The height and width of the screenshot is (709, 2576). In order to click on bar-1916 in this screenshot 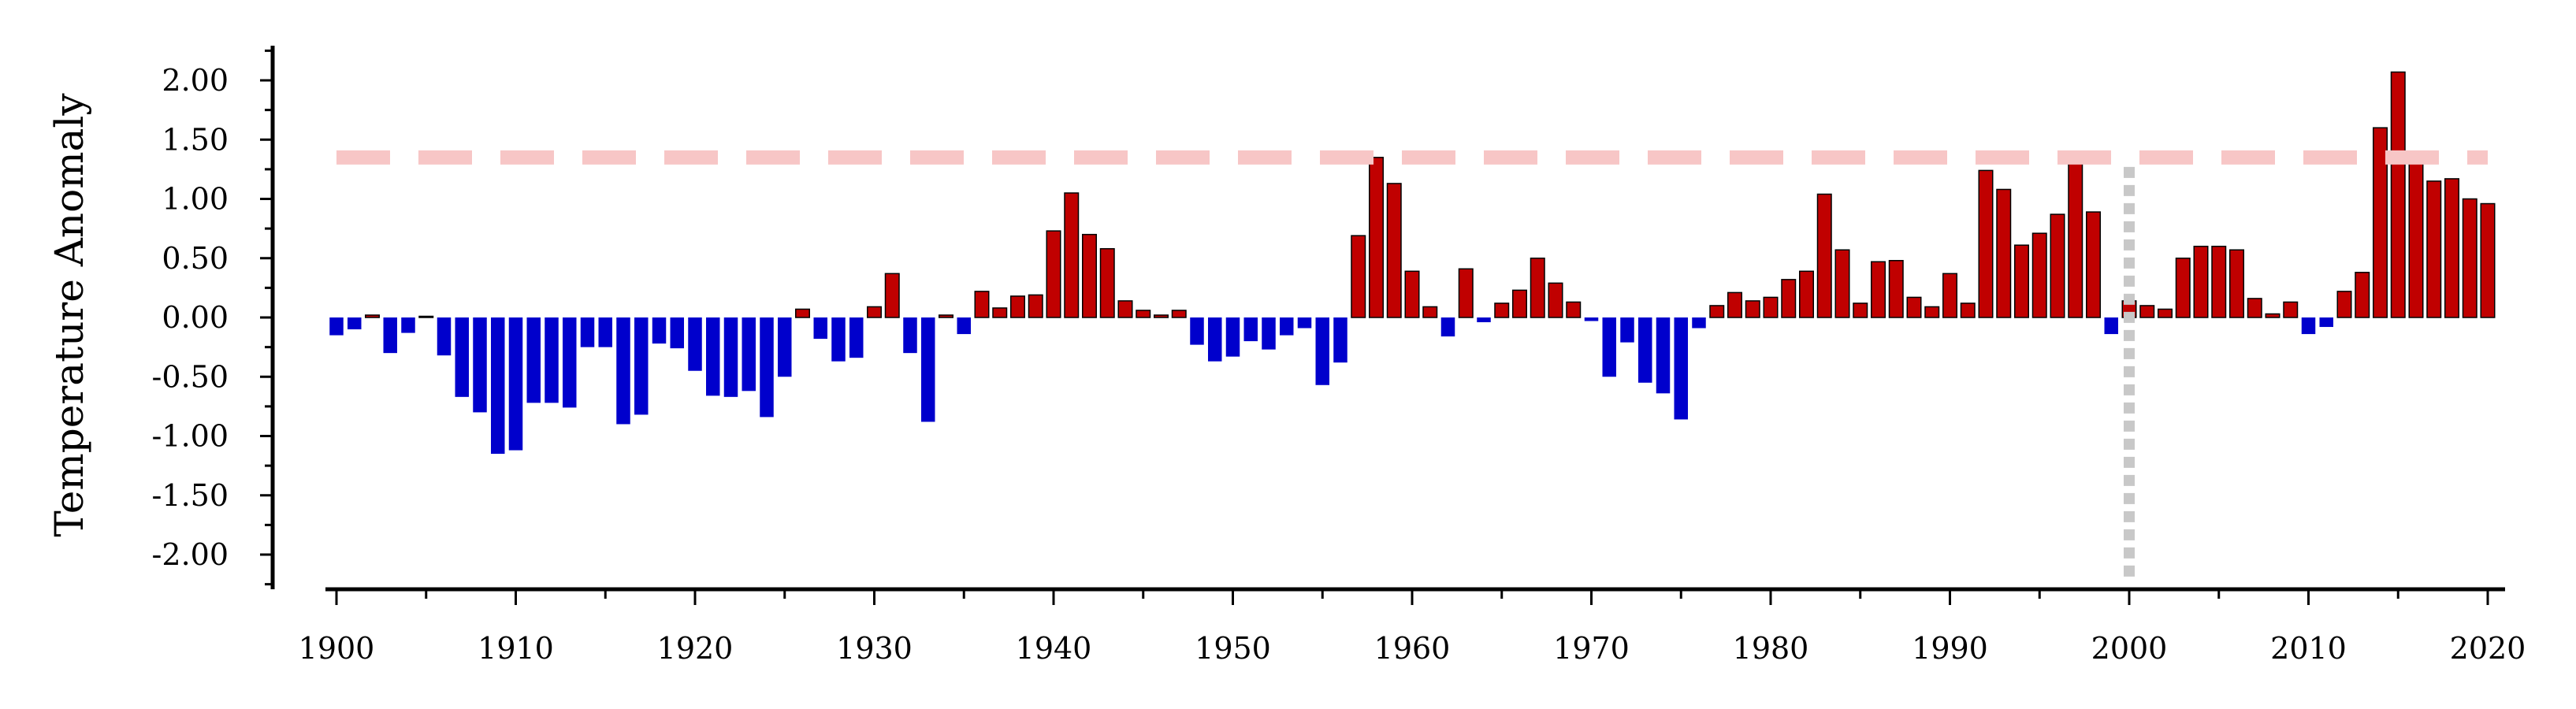, I will do `click(623, 371)`.